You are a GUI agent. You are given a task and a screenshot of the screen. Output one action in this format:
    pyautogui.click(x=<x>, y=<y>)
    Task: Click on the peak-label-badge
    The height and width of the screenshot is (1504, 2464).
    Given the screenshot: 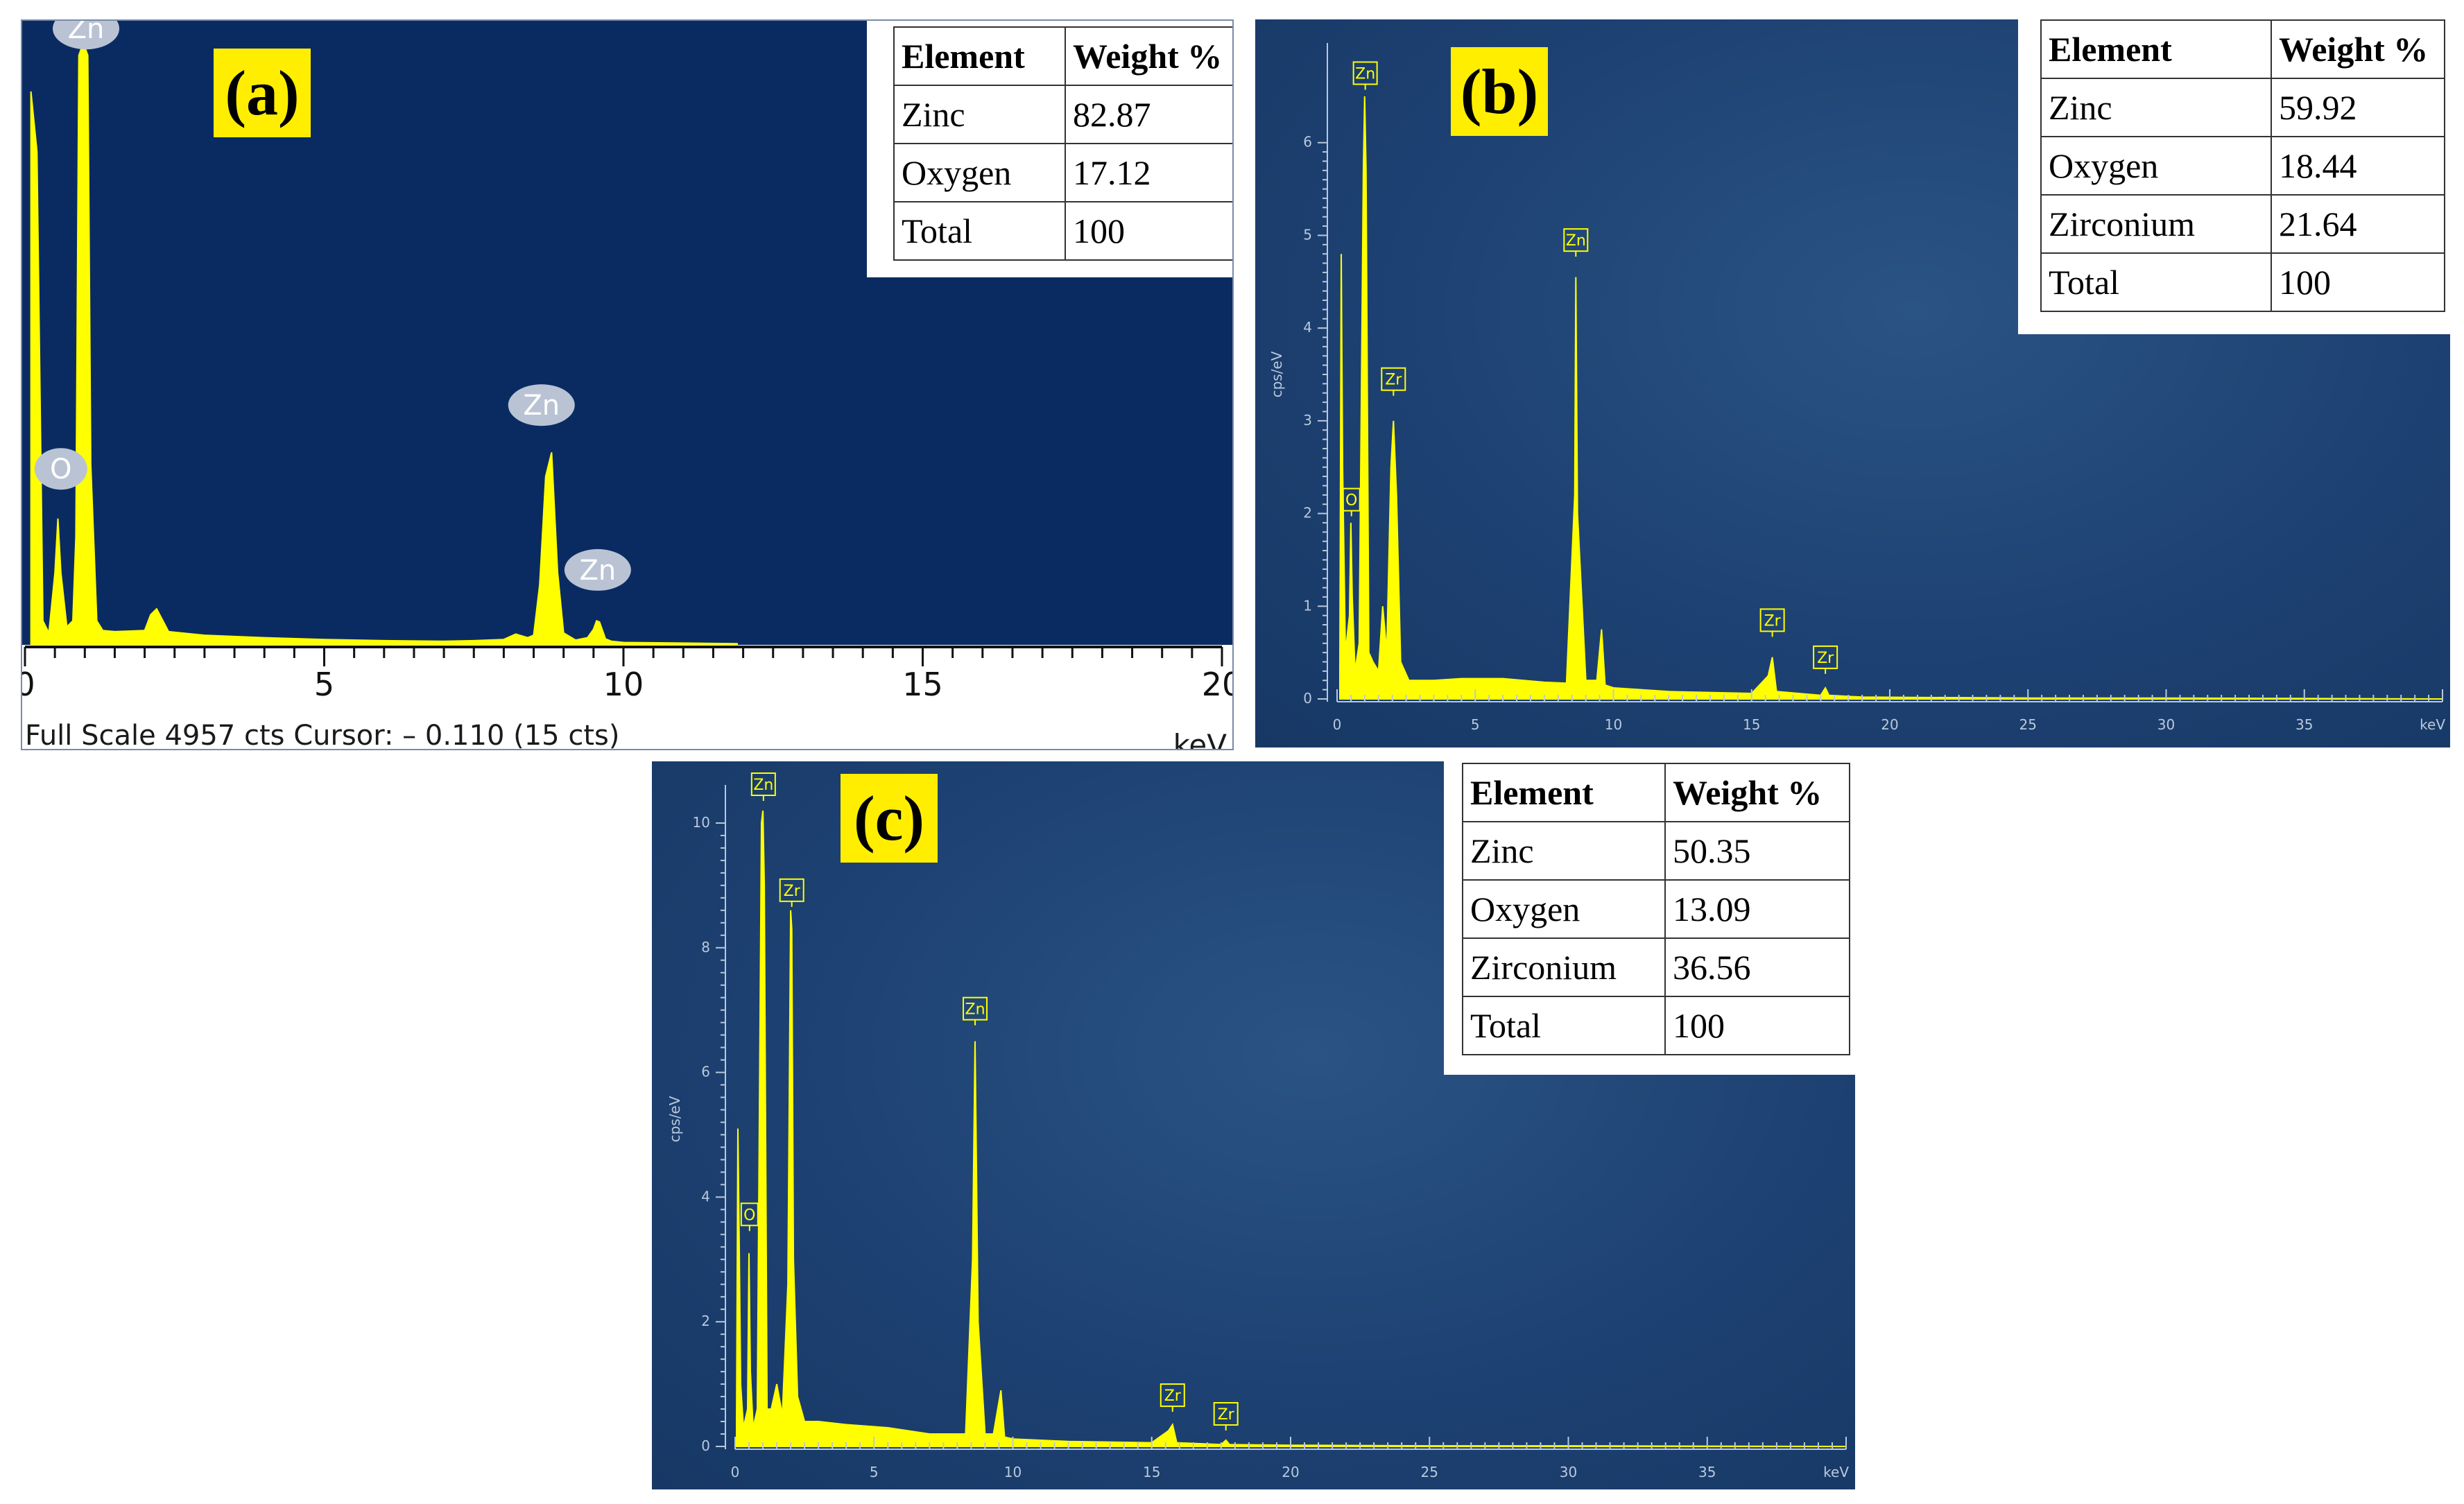 What is the action you would take?
    pyautogui.click(x=61, y=469)
    